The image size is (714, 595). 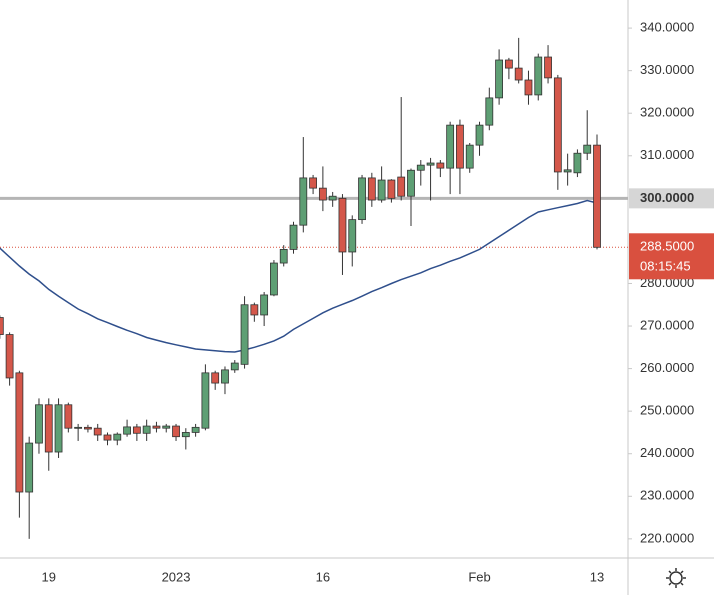 What do you see at coordinates (671, 256) in the screenshot?
I see `last-price-label-box` at bounding box center [671, 256].